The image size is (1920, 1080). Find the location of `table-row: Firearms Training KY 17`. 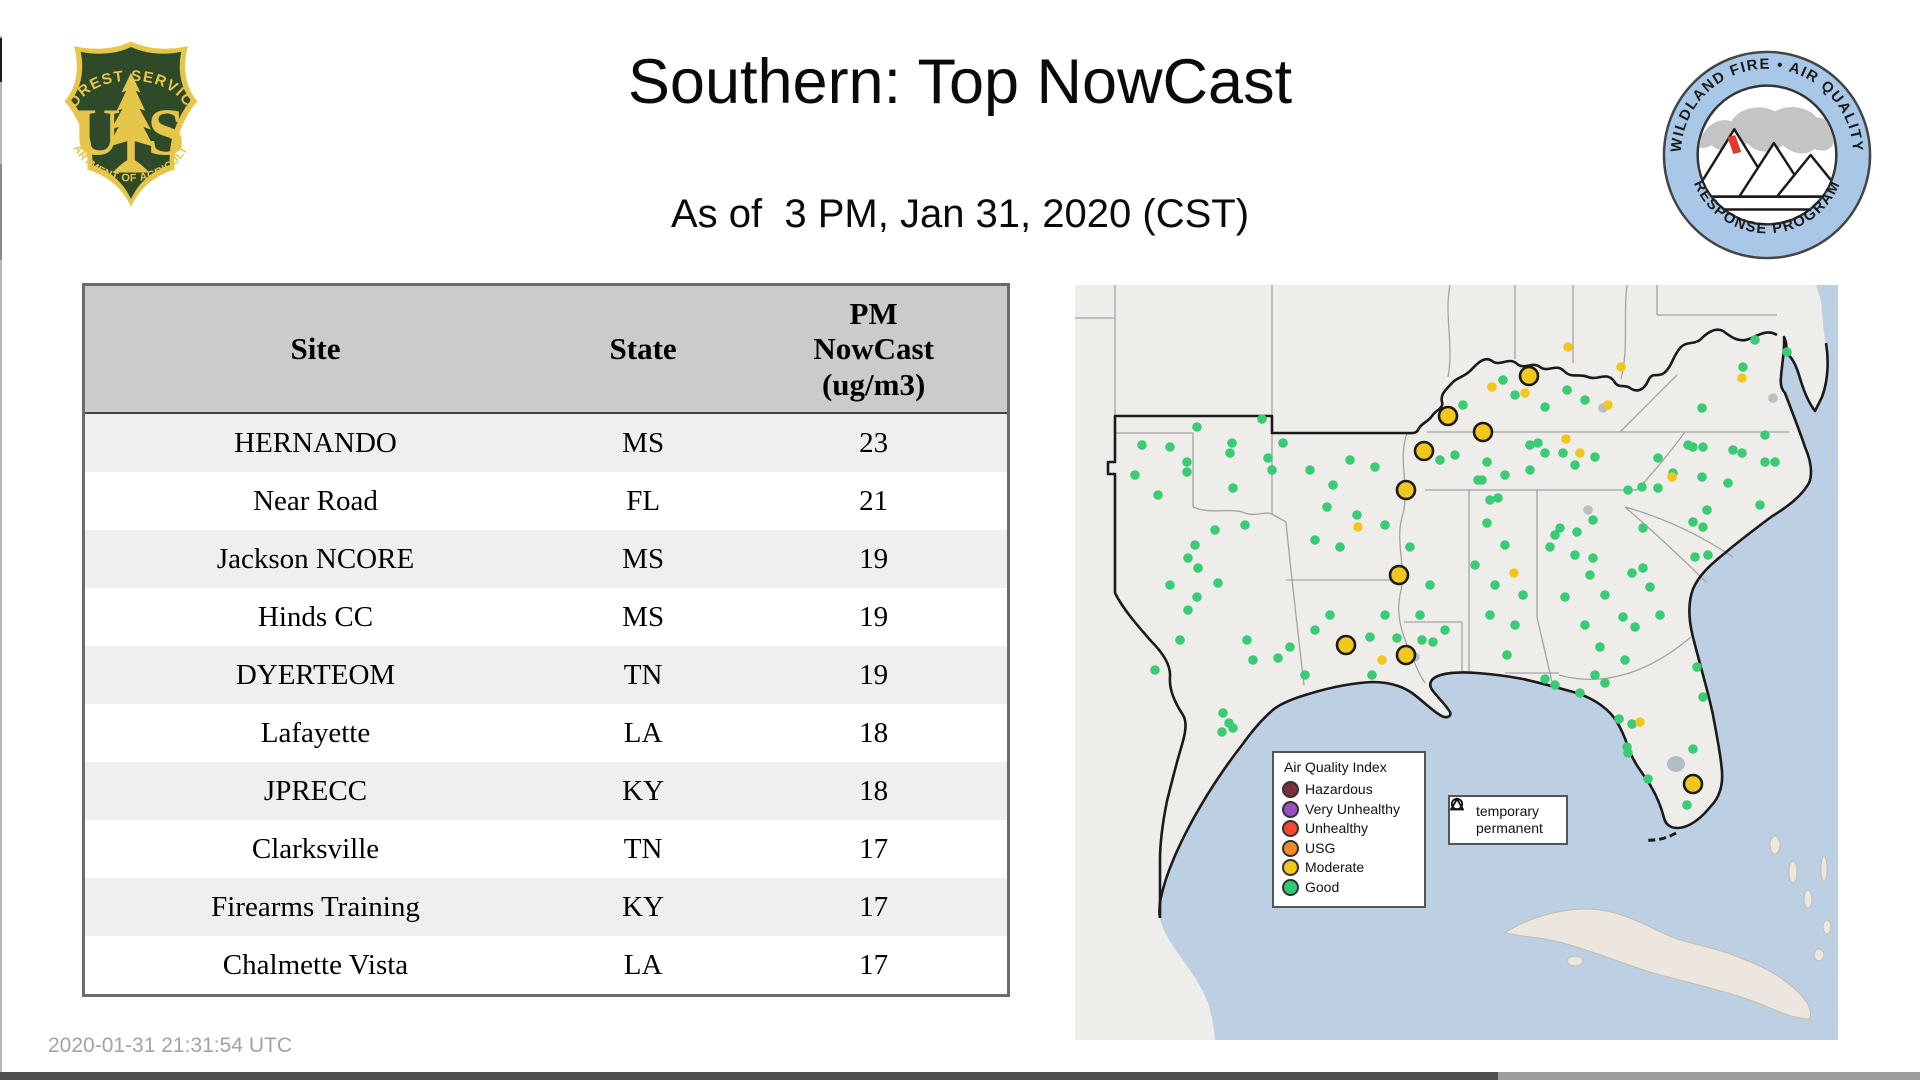

table-row: Firearms Training KY 17 is located at coordinates (546, 907).